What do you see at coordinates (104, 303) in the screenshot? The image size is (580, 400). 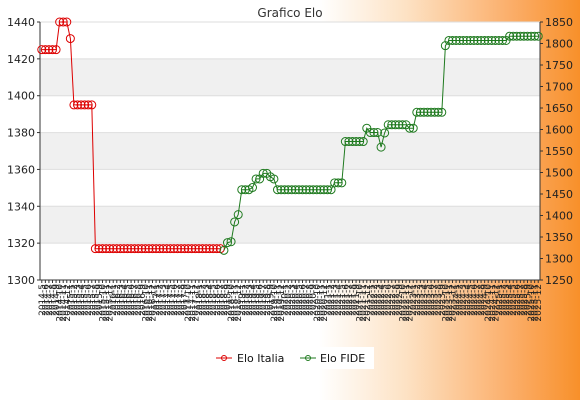 I see `x-tick-label: 2015-10` at bounding box center [104, 303].